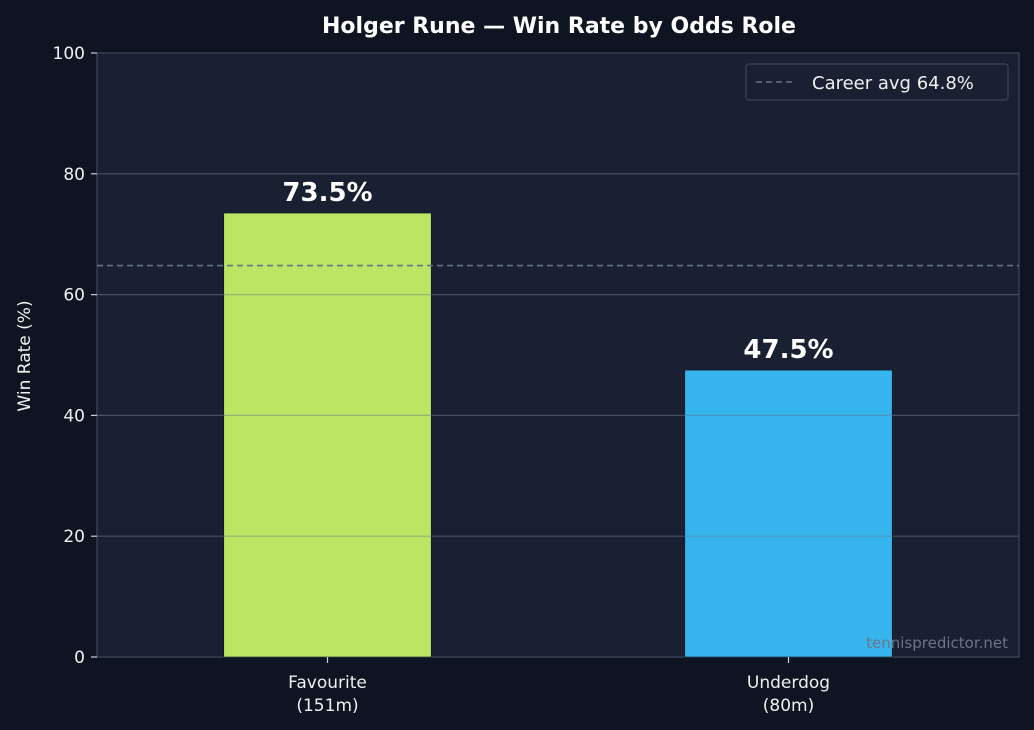  Describe the element at coordinates (788, 706) in the screenshot. I see `x-tick-sublabel-underdog: (80m)` at that location.